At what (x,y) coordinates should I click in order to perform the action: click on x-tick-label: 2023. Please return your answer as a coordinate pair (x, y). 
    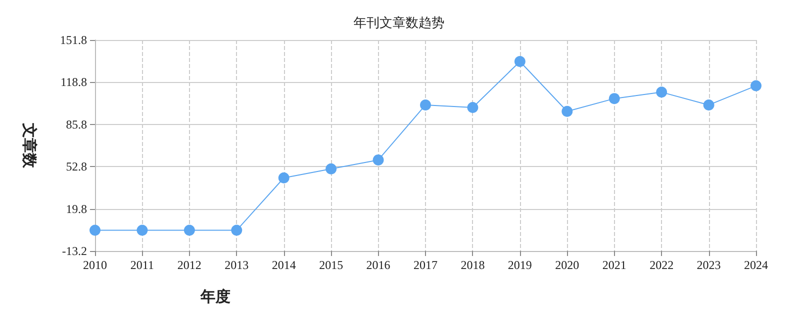
    Looking at the image, I should click on (708, 265).